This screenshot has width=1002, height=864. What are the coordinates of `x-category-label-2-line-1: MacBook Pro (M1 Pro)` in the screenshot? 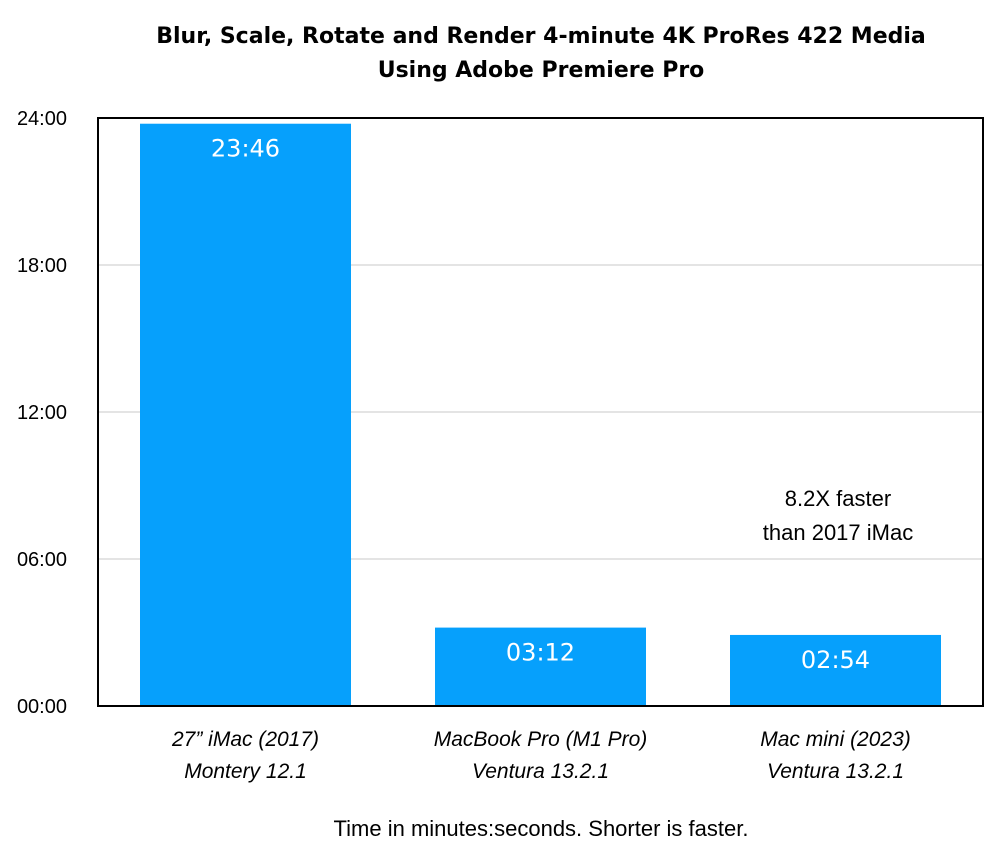 It's located at (541, 739).